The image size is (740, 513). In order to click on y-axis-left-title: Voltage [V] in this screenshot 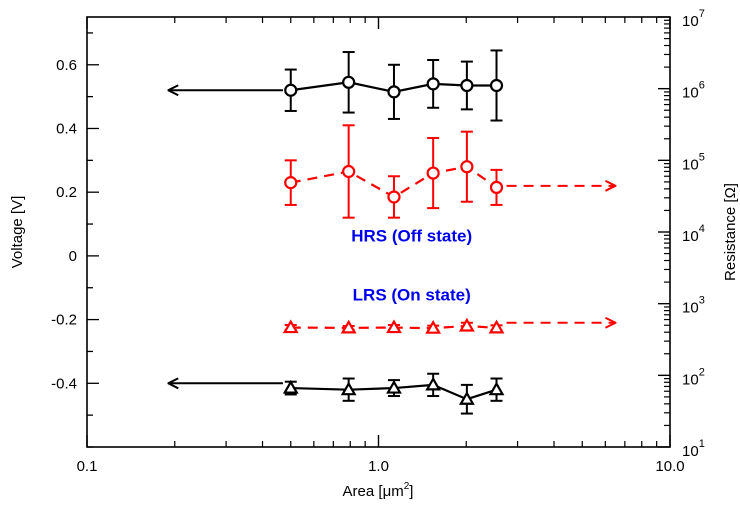, I will do `click(17, 232)`.